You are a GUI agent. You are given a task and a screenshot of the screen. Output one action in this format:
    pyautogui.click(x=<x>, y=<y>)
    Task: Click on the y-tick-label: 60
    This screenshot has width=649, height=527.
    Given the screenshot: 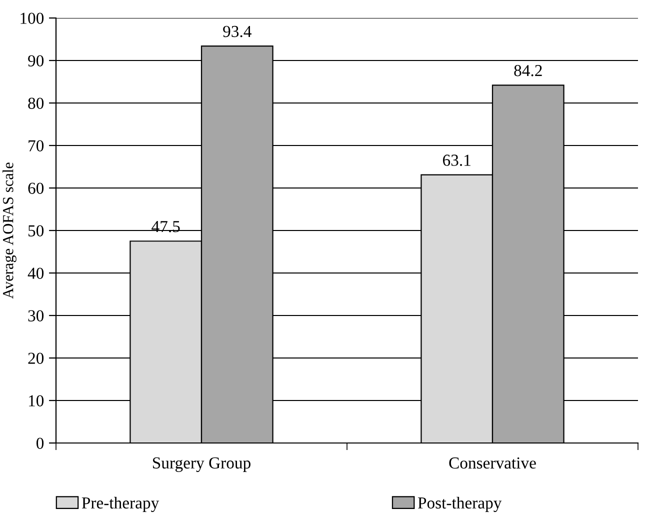 What is the action you would take?
    pyautogui.click(x=36, y=188)
    